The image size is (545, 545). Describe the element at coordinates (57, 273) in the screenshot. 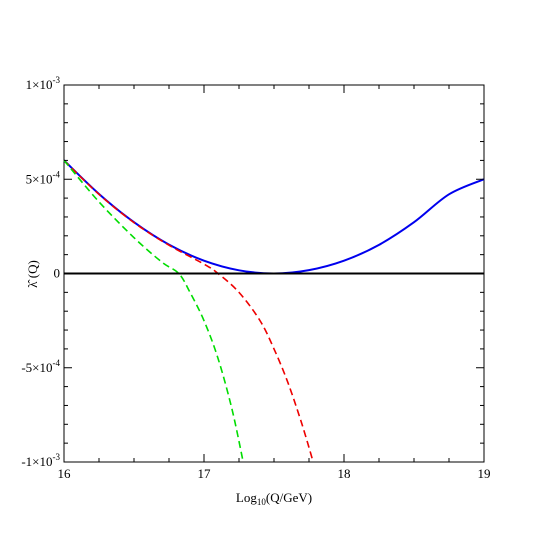

I see `y-tick-label: 0` at that location.